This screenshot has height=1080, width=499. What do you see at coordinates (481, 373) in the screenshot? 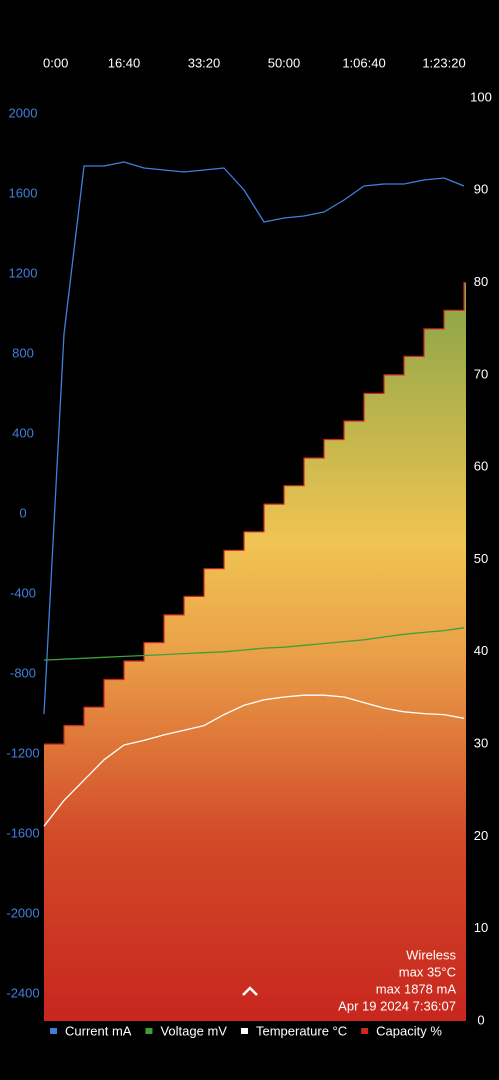
I see `y2-tick-label: 70` at bounding box center [481, 373].